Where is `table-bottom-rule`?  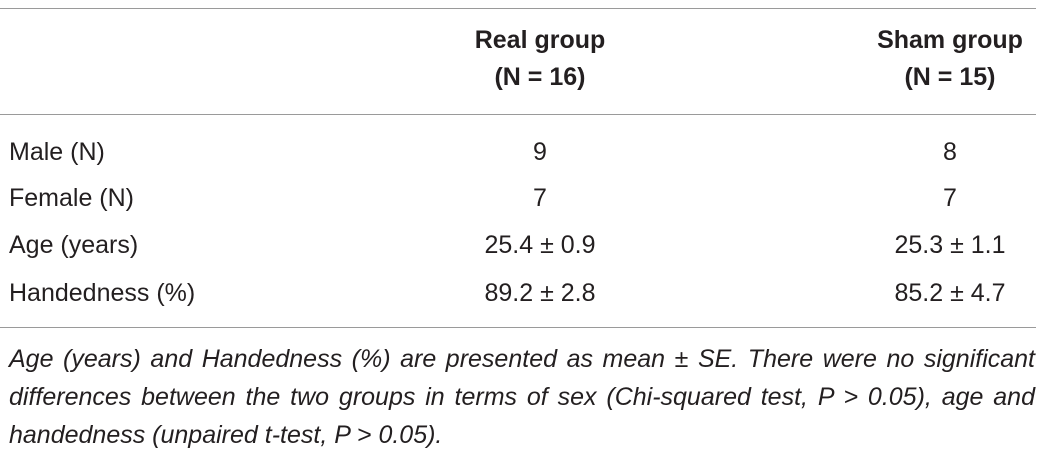 table-bottom-rule is located at coordinates (518, 327).